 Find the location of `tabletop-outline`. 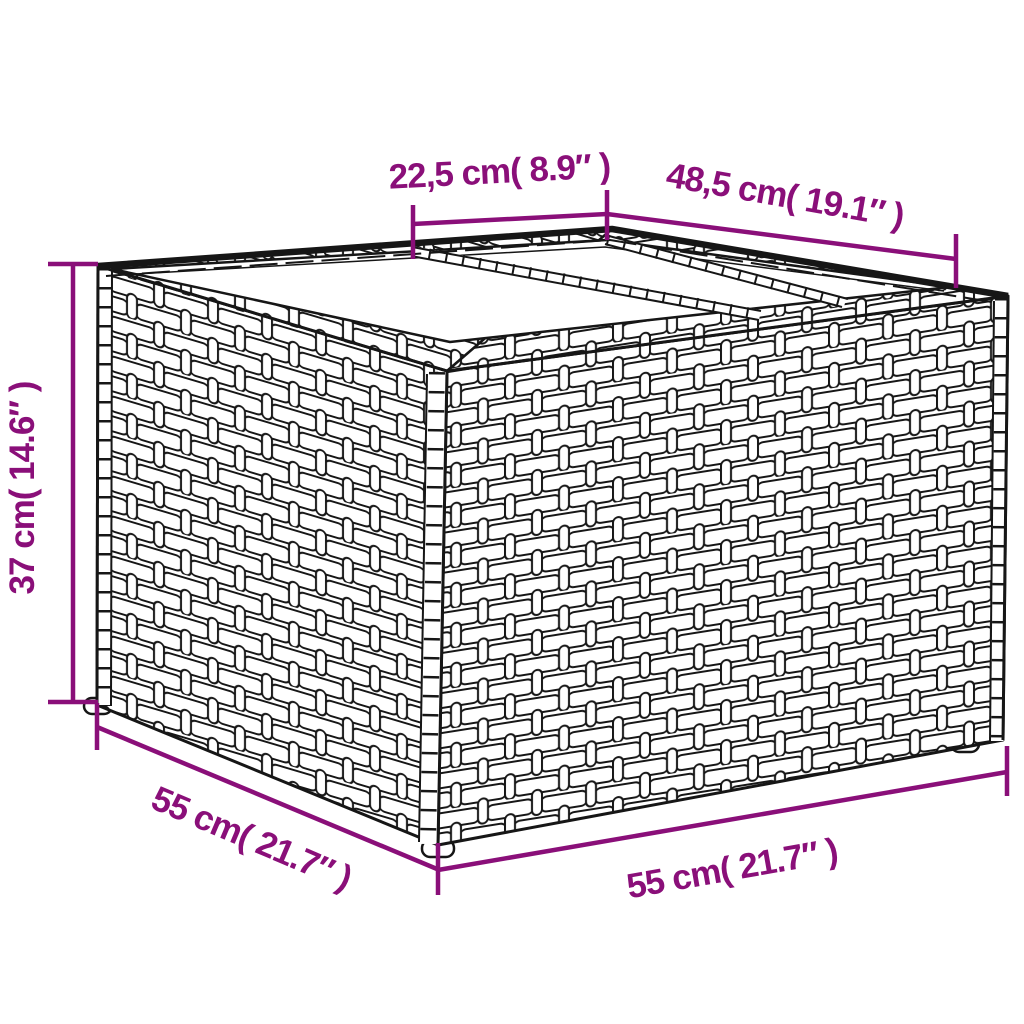

tabletop-outline is located at coordinates (553, 300).